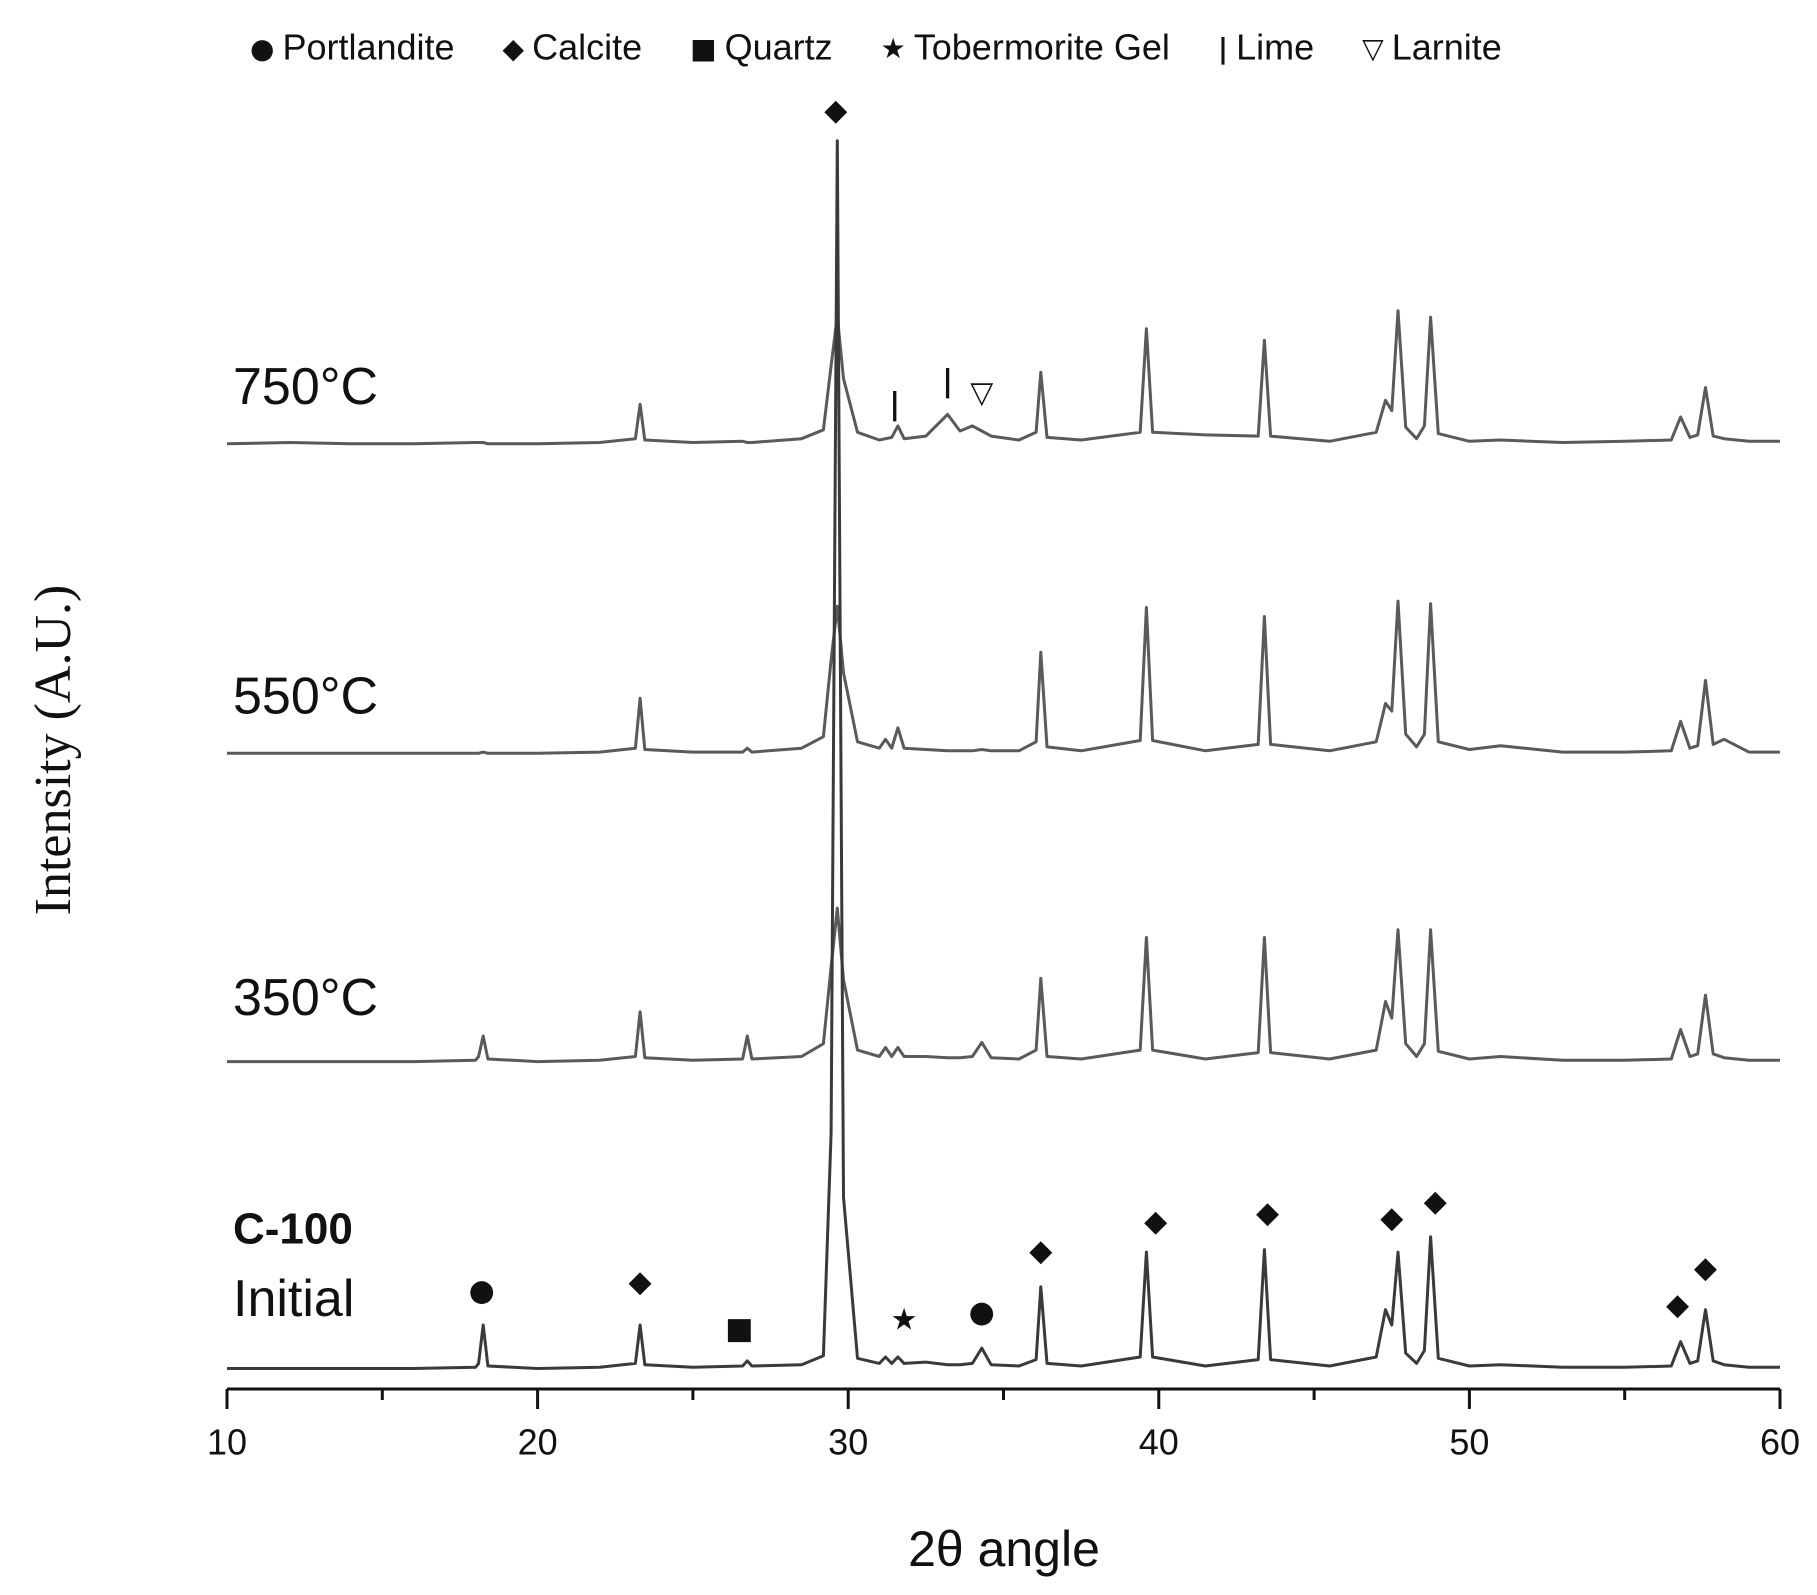  Describe the element at coordinates (293, 1299) in the screenshot. I see `series-label: Initial` at that location.